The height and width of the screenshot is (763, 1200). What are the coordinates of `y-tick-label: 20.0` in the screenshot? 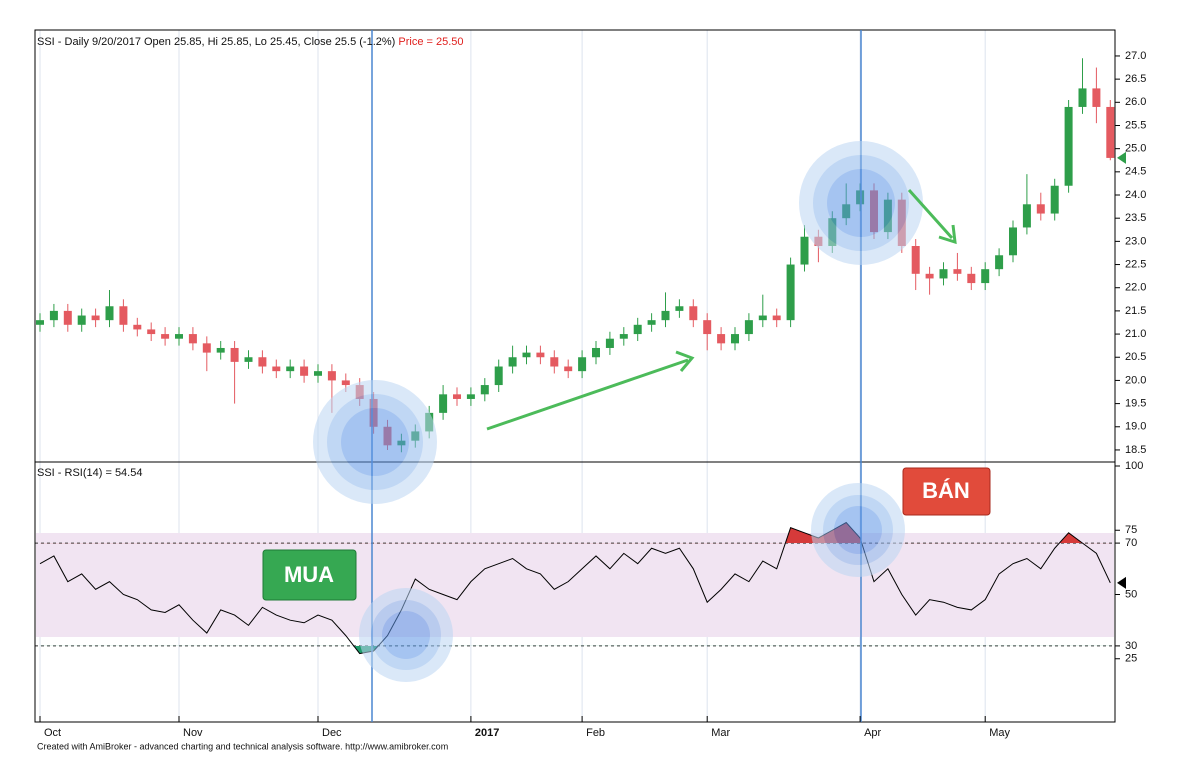 It's located at (1135, 380).